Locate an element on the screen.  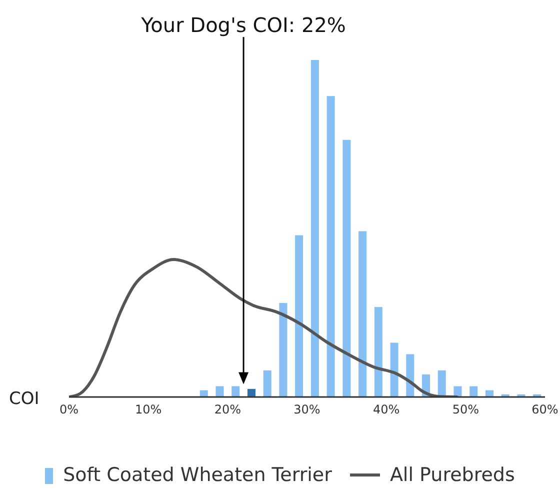
legend-label: All Purebreds is located at coordinates (452, 475).